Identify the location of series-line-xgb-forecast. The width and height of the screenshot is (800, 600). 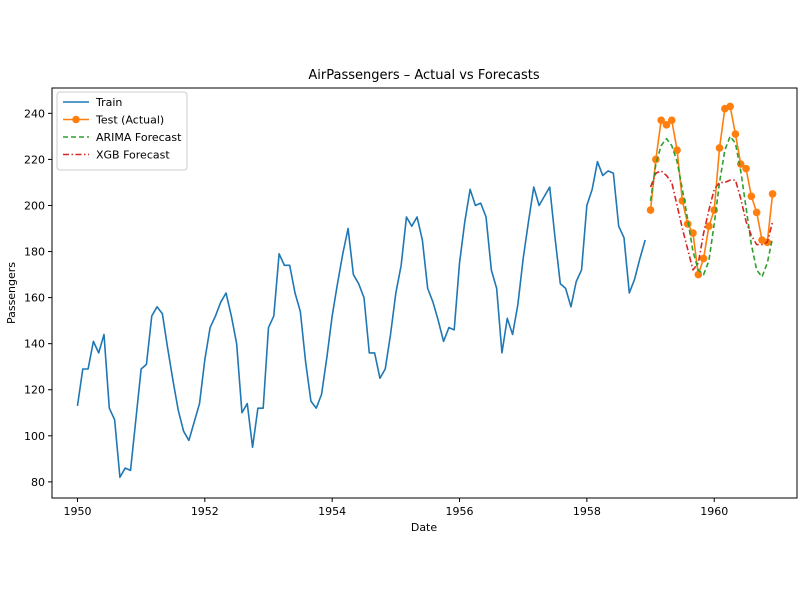
(711, 220).